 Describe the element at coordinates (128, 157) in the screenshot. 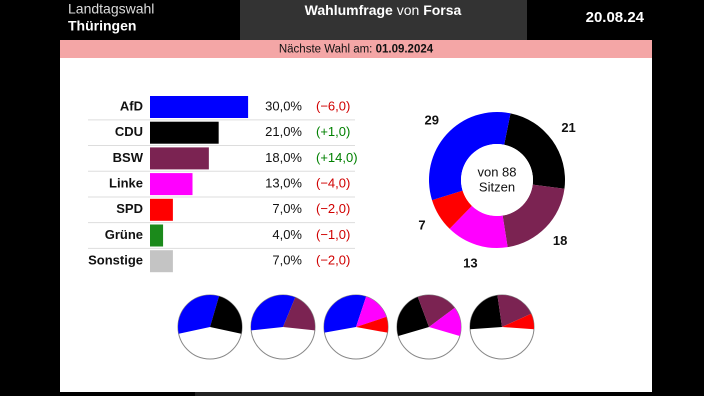

I see `party-label: BSW` at that location.